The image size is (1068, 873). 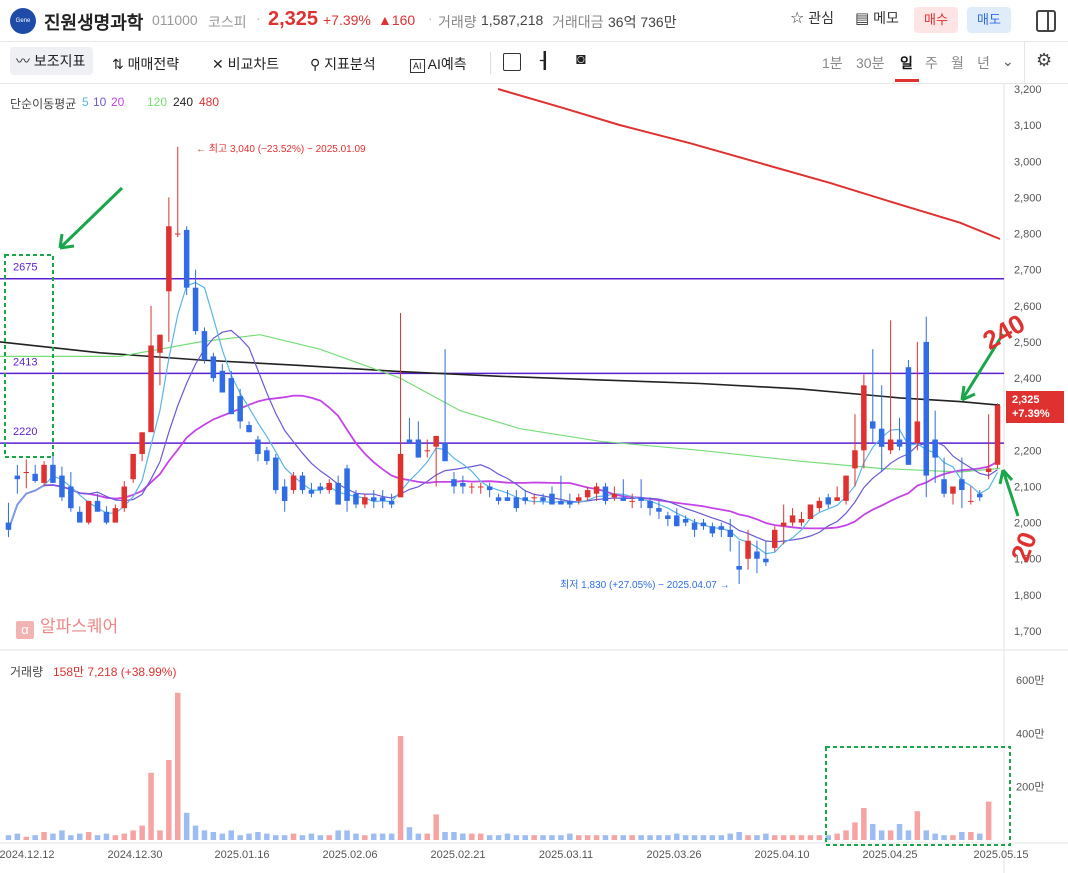 I want to click on buy-button: 매수, so click(x=936, y=20).